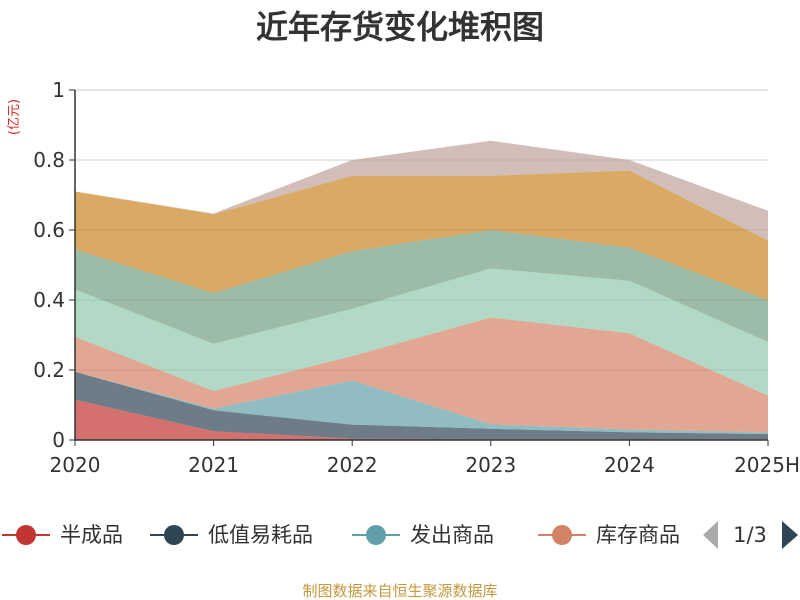 Image resolution: width=800 pixels, height=600 pixels. I want to click on y-axis-ticks: 0 0.2 0.4 0.6 0.8 1, so click(54, 265).